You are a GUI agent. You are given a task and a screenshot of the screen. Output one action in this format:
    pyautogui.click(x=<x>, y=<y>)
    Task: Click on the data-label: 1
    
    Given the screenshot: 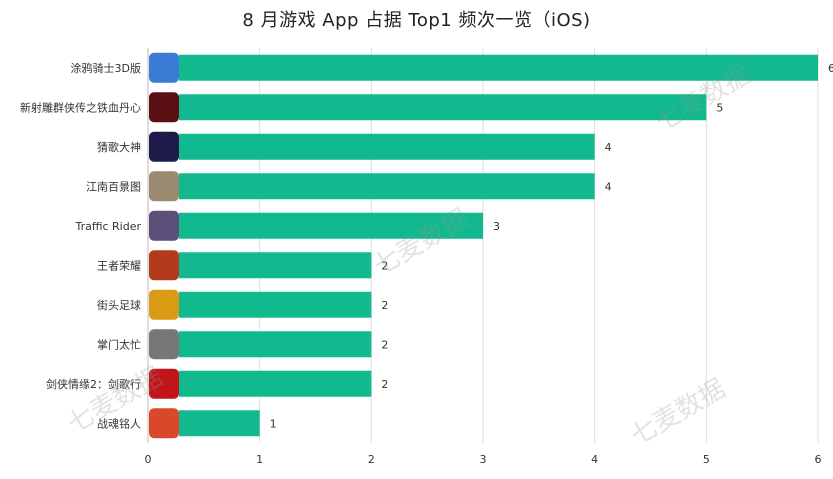 What is the action you would take?
    pyautogui.click(x=273, y=423)
    